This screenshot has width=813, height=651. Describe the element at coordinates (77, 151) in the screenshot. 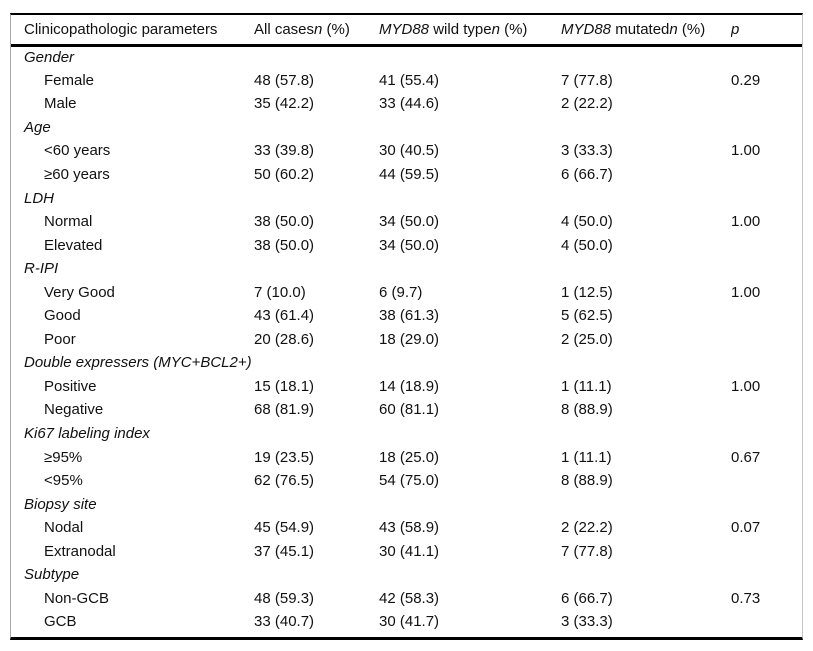

I see `cell-parameter: <60 years` at that location.